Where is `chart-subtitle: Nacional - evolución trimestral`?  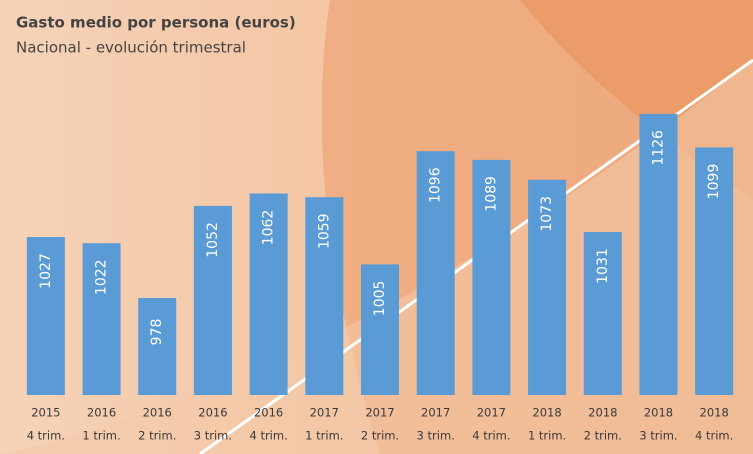 chart-subtitle: Nacional - evolución trimestral is located at coordinates (131, 48).